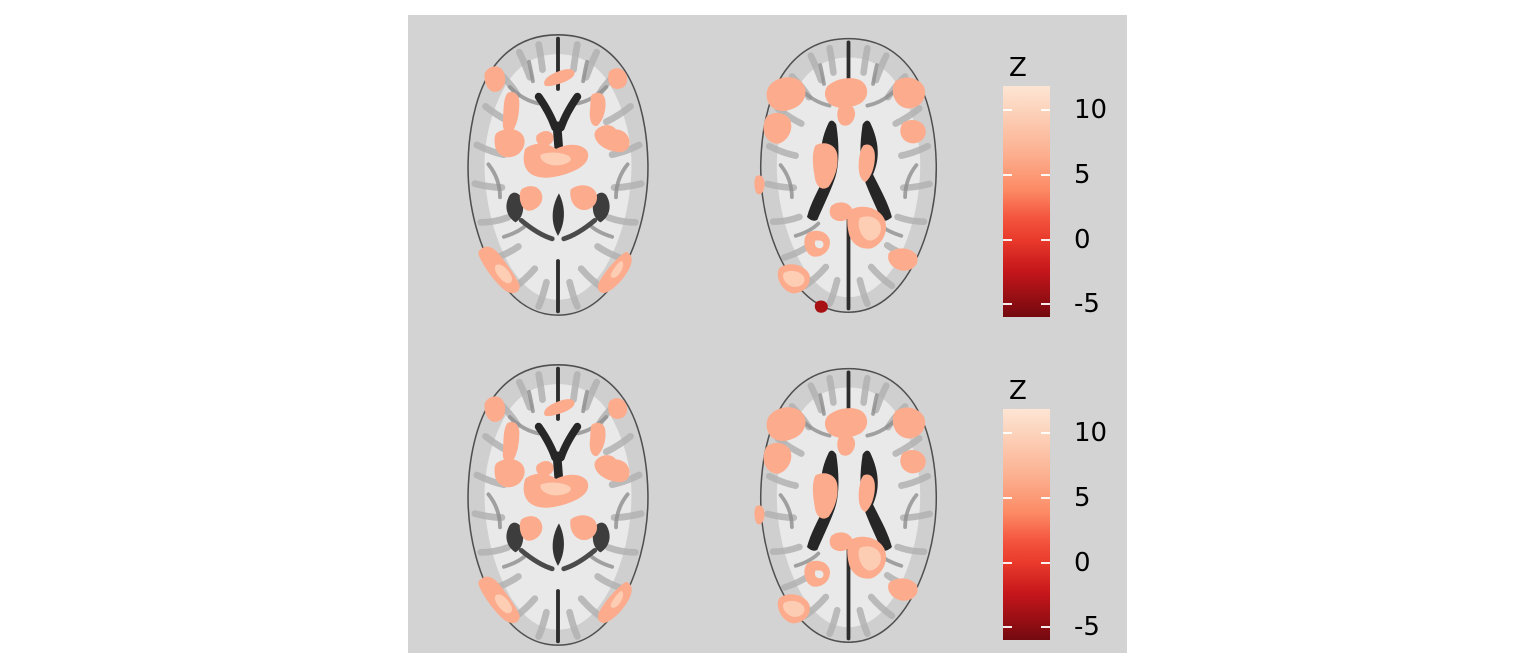 The image size is (1536, 672). I want to click on brain-slice-top-left, so click(558, 174).